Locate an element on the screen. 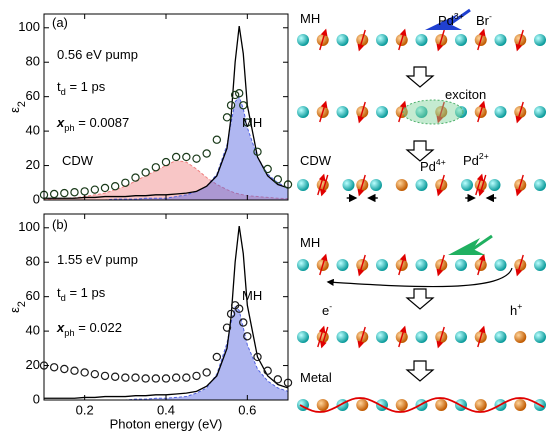 The width and height of the screenshot is (550, 432). x-tick-label: 0.4 is located at coordinates (166, 409).